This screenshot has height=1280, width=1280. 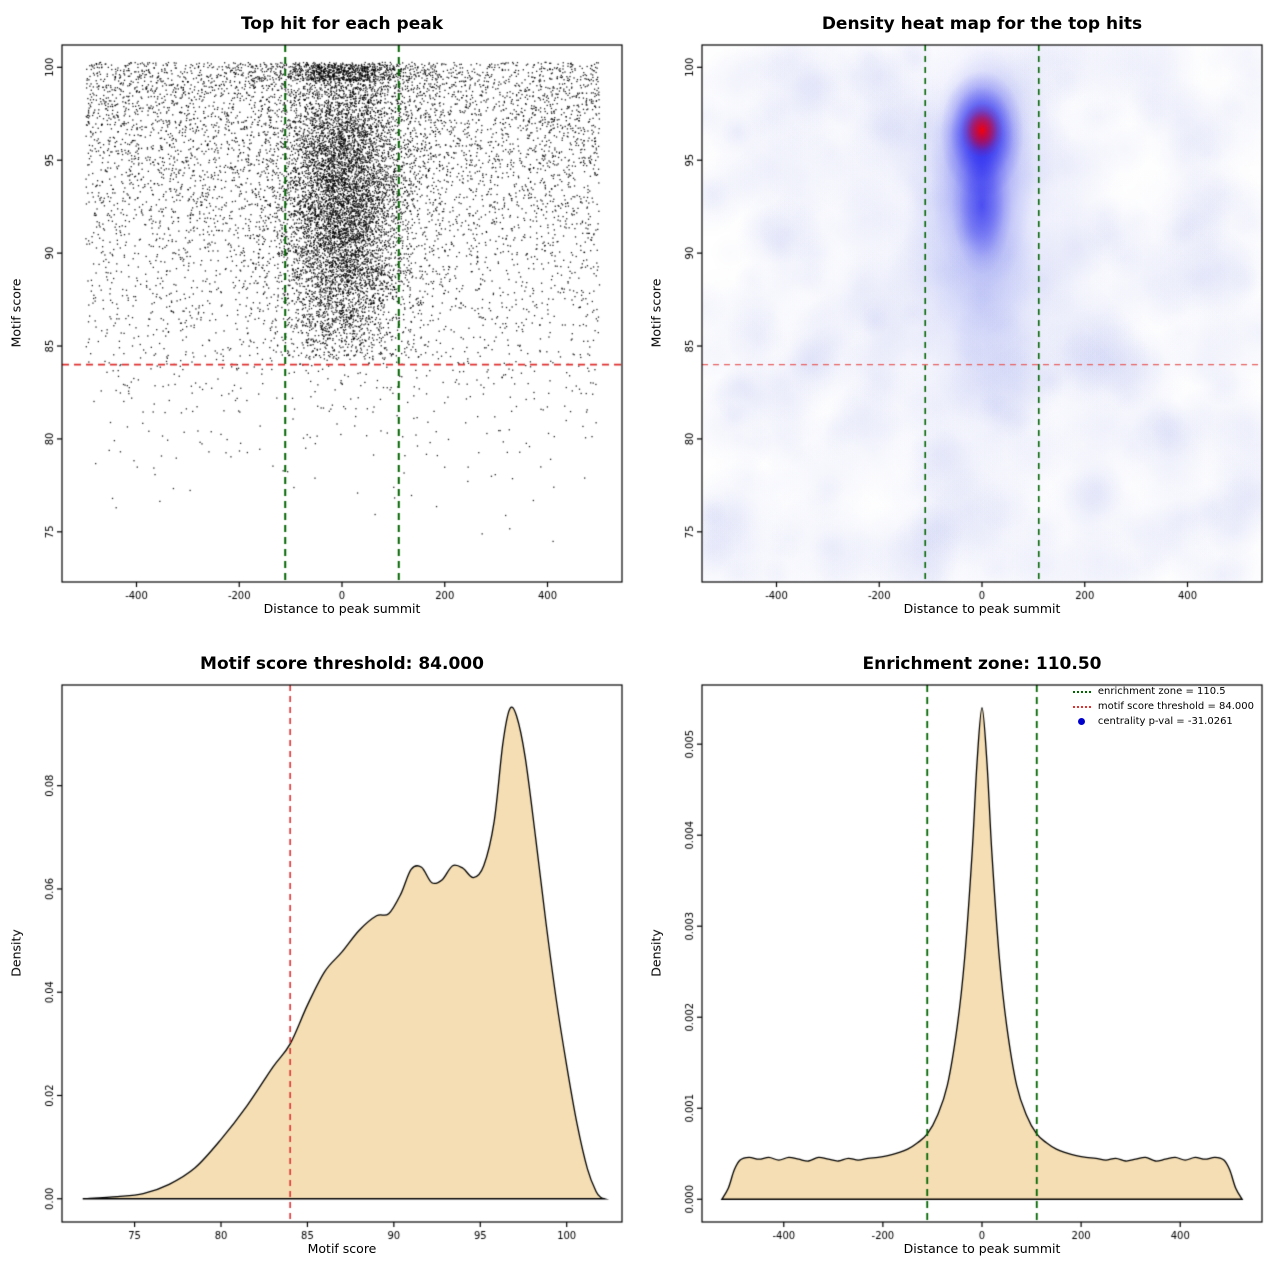 I want to click on legend-label: motif score threshold = 84.000, so click(x=1175, y=706).